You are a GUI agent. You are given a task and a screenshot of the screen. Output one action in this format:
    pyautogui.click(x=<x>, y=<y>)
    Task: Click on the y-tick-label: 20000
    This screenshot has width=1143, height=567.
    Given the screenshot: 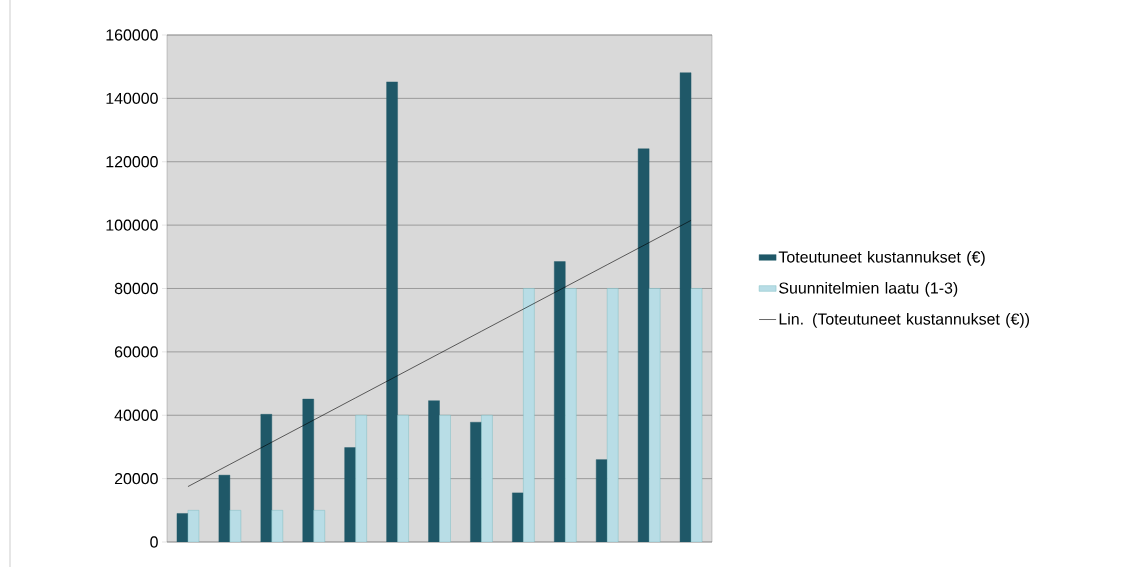 What is the action you would take?
    pyautogui.click(x=136, y=478)
    